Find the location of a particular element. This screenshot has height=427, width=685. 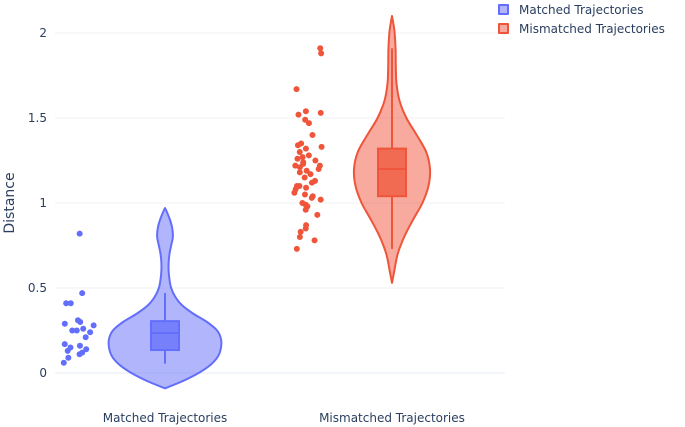

legend-label-mismatched: Mismatched Trajectories is located at coordinates (592, 28).